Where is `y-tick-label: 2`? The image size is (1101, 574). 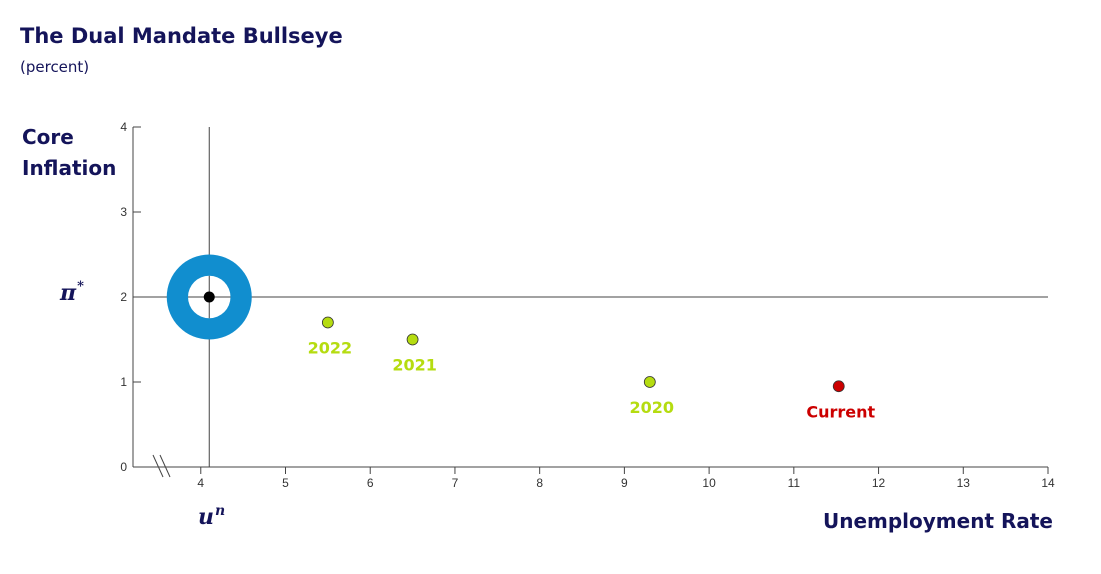
y-tick-label: 2 is located at coordinates (123, 297).